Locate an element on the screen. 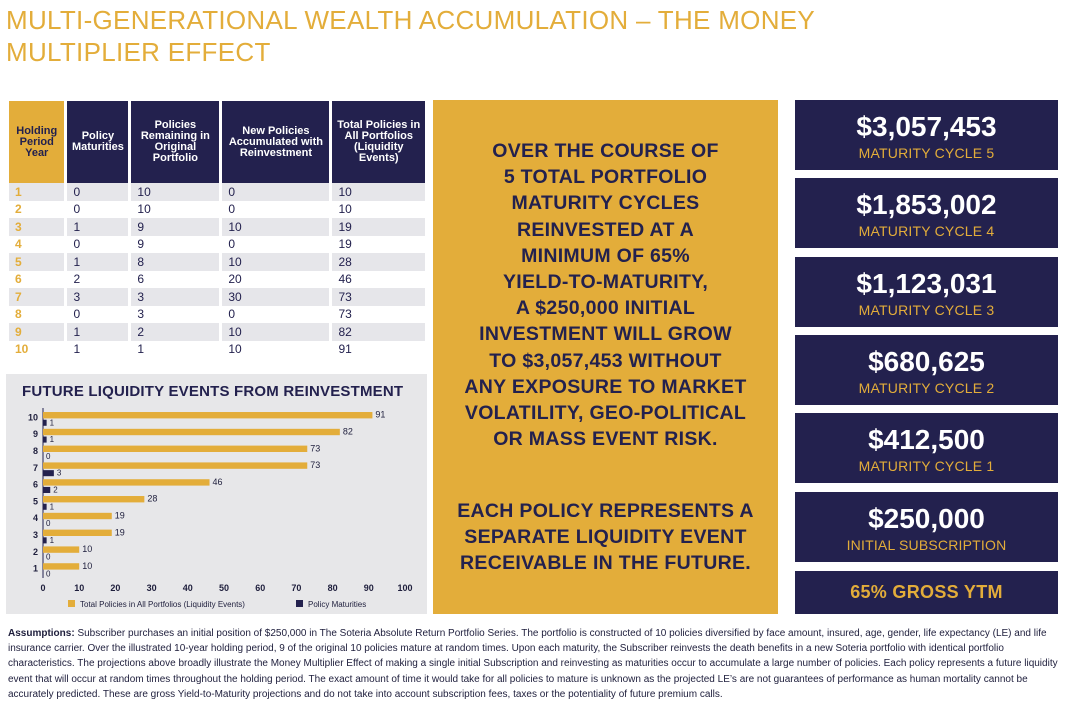 The width and height of the screenshot is (1066, 715). cell-year: 10 is located at coordinates (37, 349).